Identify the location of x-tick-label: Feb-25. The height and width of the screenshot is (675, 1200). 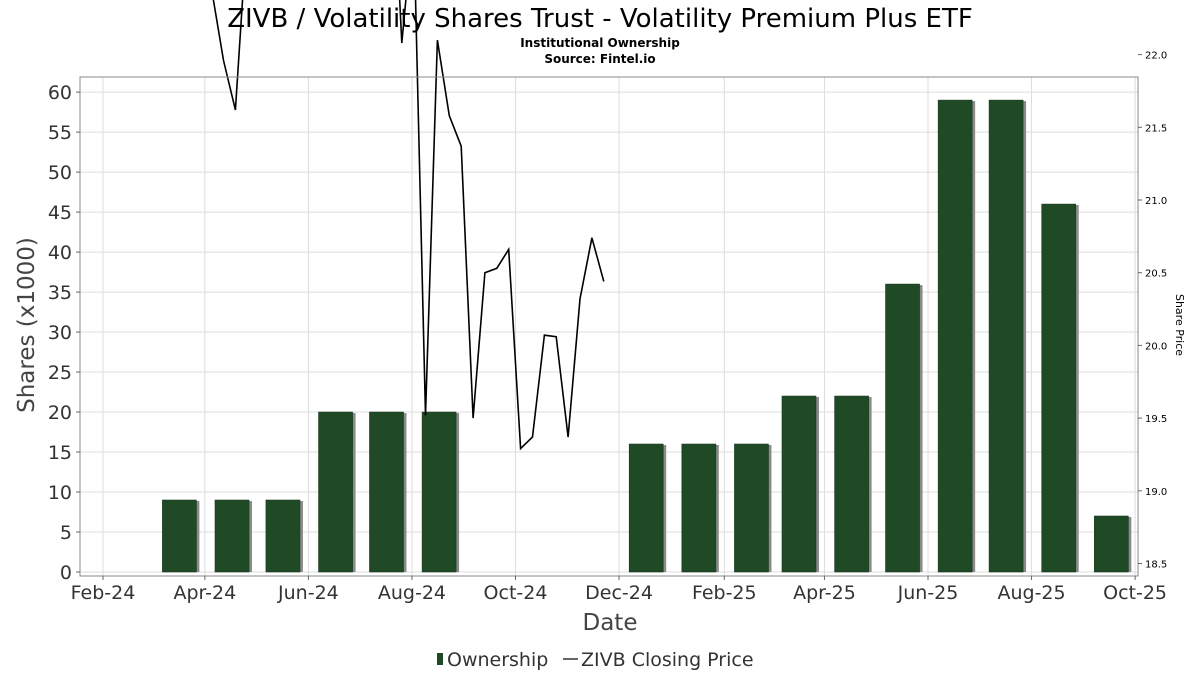
(724, 593).